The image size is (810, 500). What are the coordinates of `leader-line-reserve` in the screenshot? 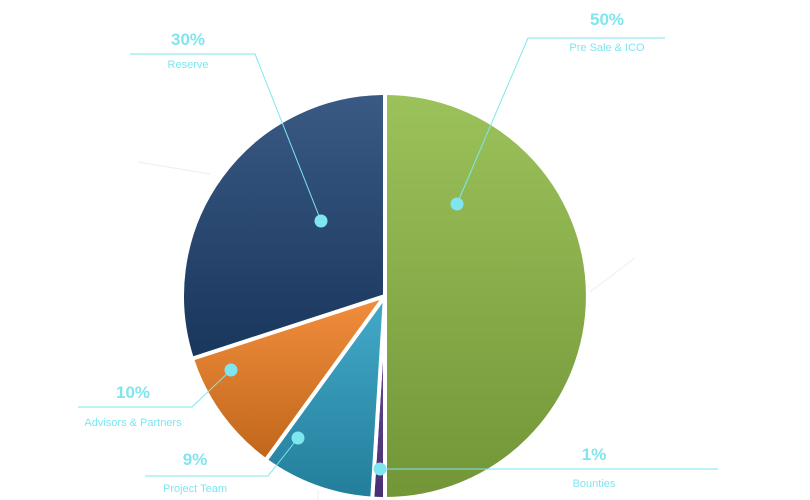 It's located at (226, 137).